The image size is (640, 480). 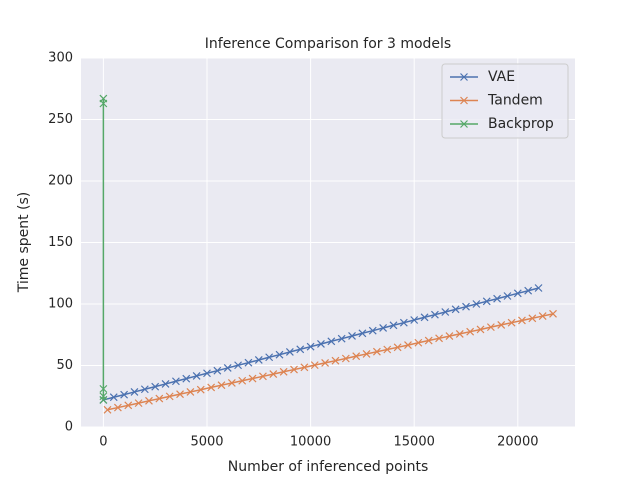 I want to click on legend-box, so click(x=505, y=101).